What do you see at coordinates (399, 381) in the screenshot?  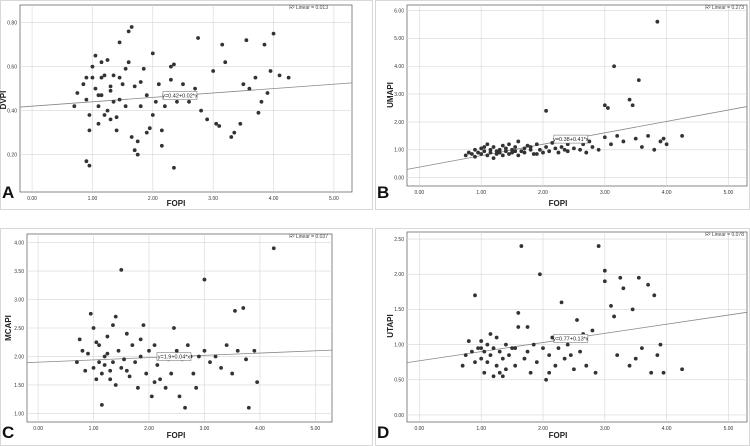 I see `y-tick-label: 0.50` at bounding box center [399, 381].